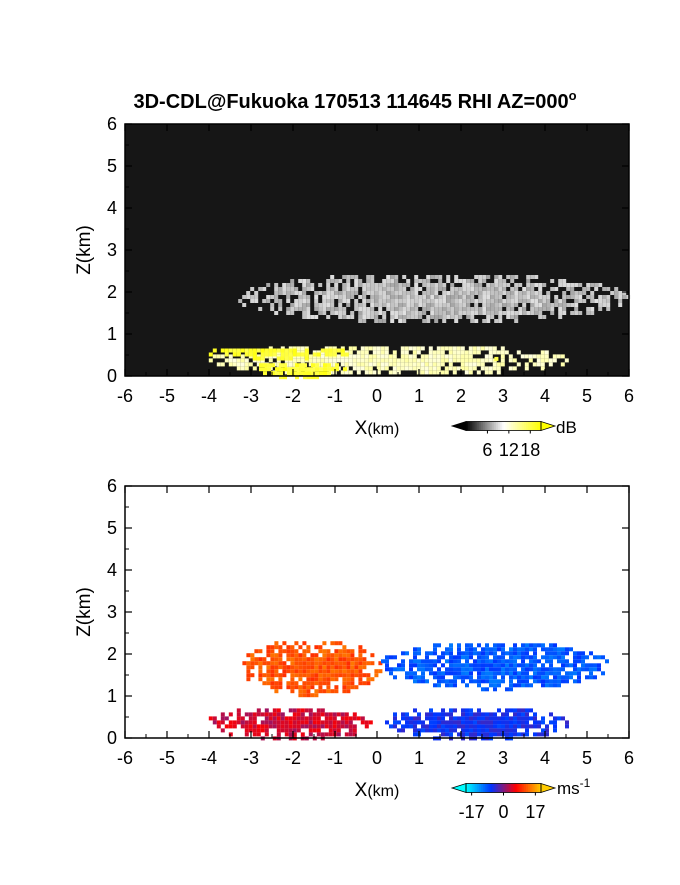  Describe the element at coordinates (278, 354) in the screenshot. I see `feature-strong-return-band` at that location.